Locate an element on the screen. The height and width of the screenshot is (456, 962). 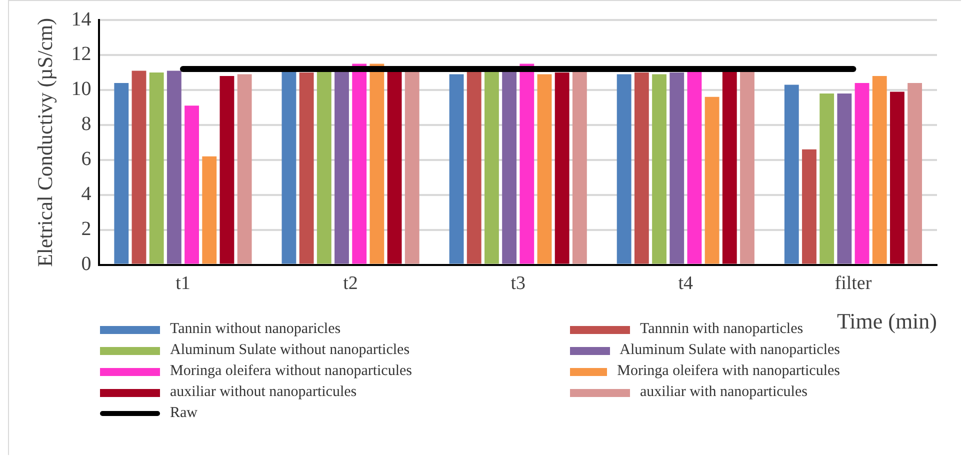
y-tick-label: 4 is located at coordinates (86, 194).